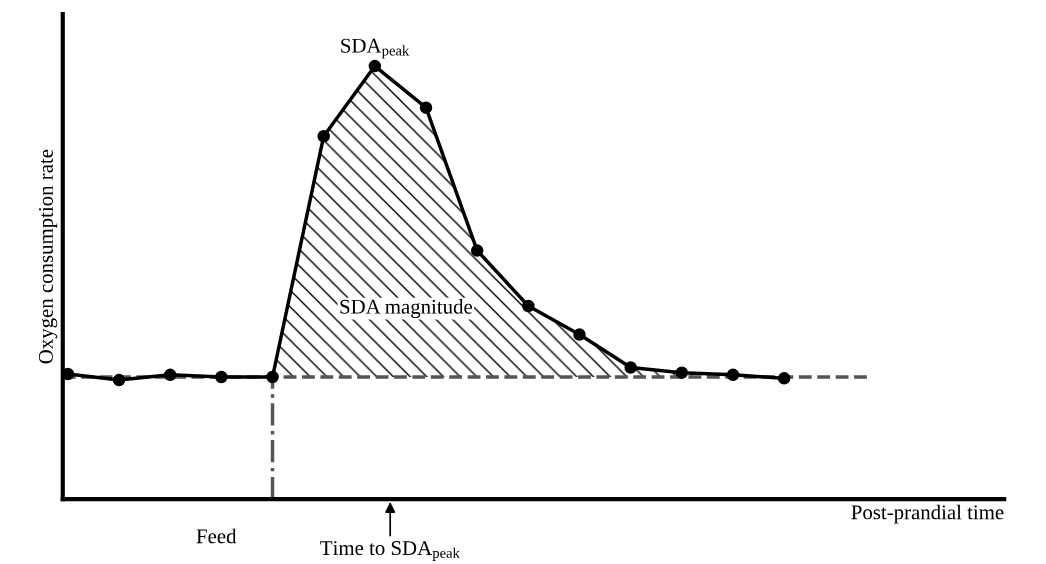  I want to click on text: SDA$_{peak}$, so click(375, 48).